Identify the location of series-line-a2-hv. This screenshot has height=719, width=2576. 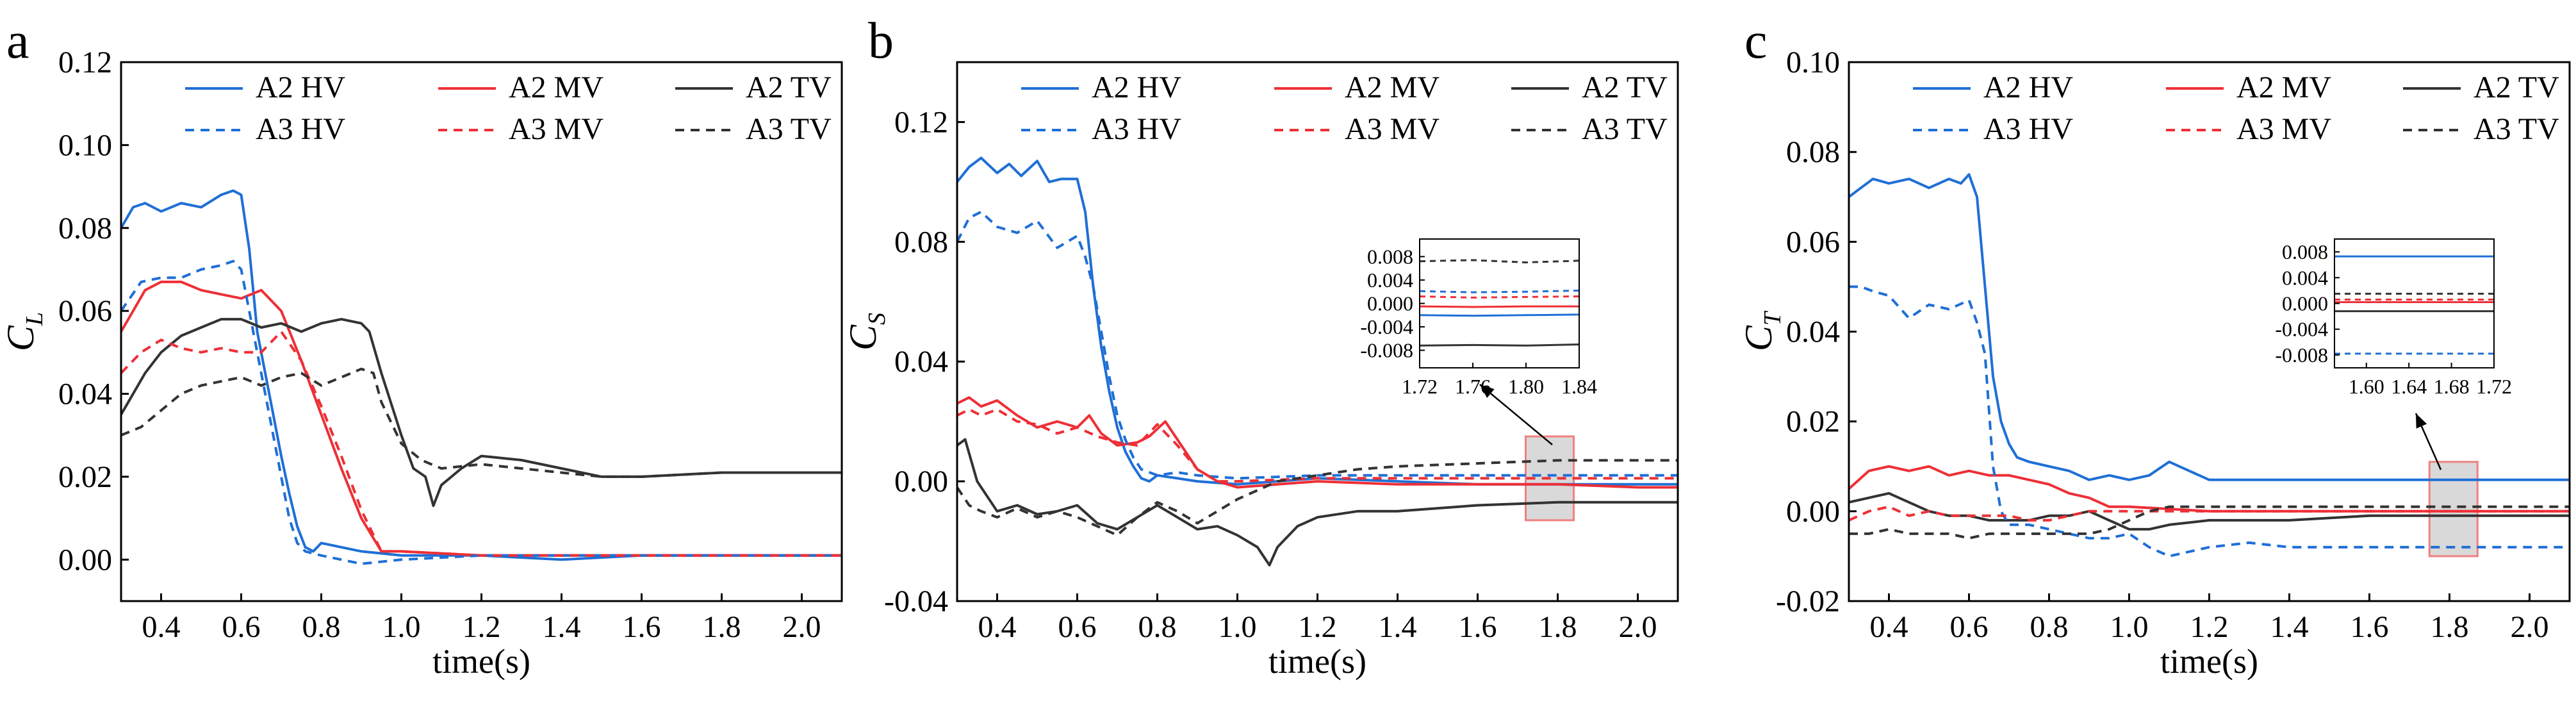
(2209, 327).